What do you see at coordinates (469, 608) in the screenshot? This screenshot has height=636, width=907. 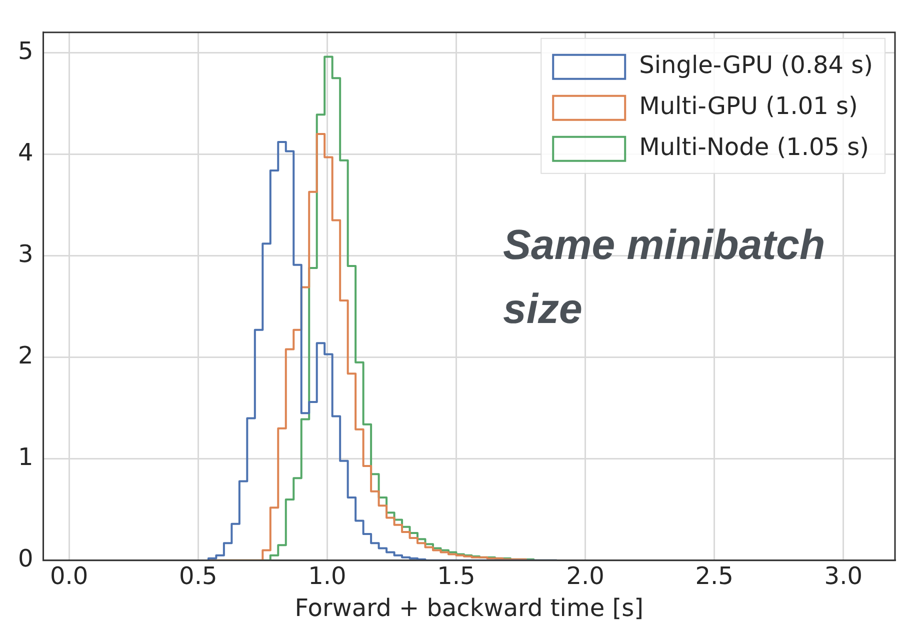 I see `x-axis-title: Forward + backward time [s]` at bounding box center [469, 608].